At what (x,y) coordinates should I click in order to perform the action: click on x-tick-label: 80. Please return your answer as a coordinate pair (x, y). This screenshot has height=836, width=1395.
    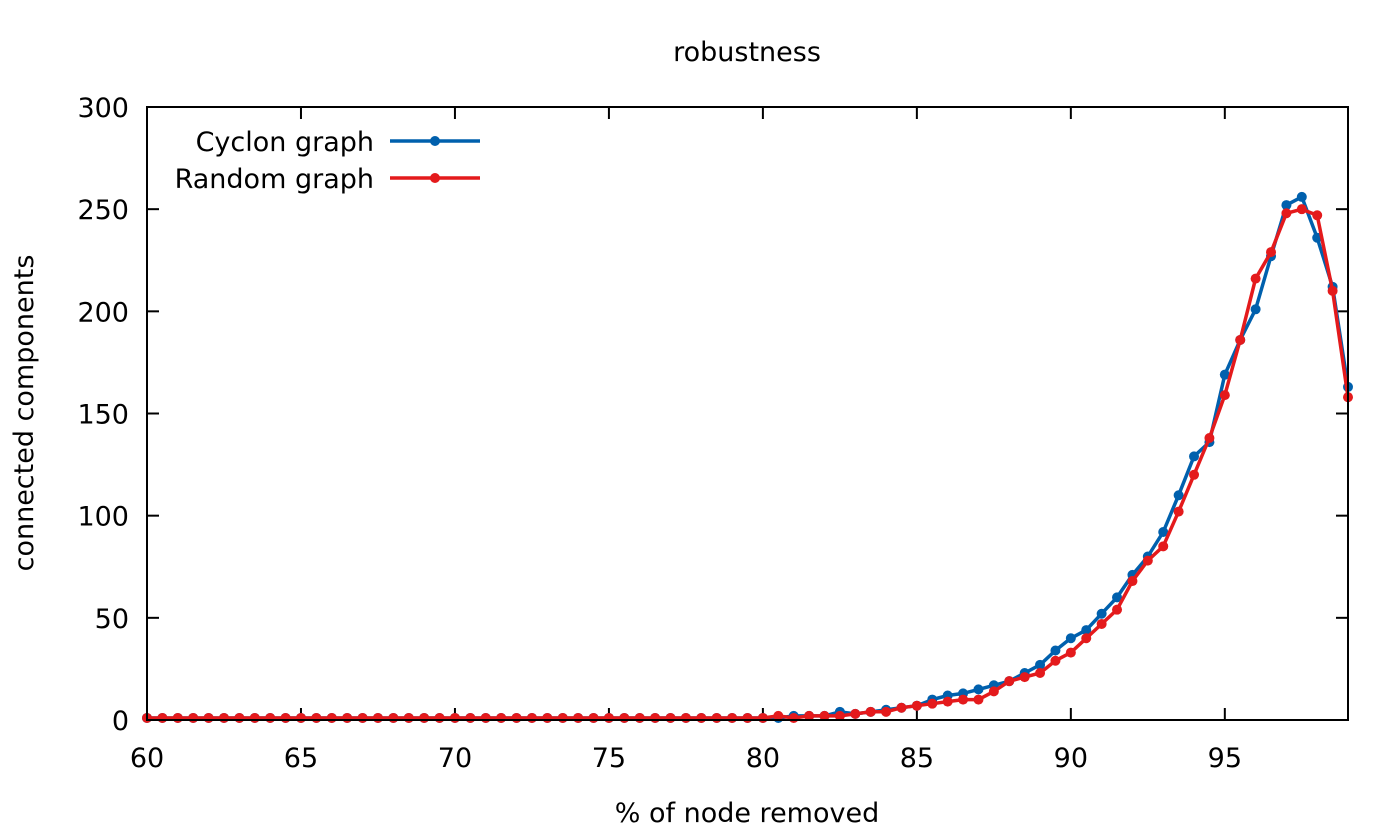
    Looking at the image, I should click on (763, 758).